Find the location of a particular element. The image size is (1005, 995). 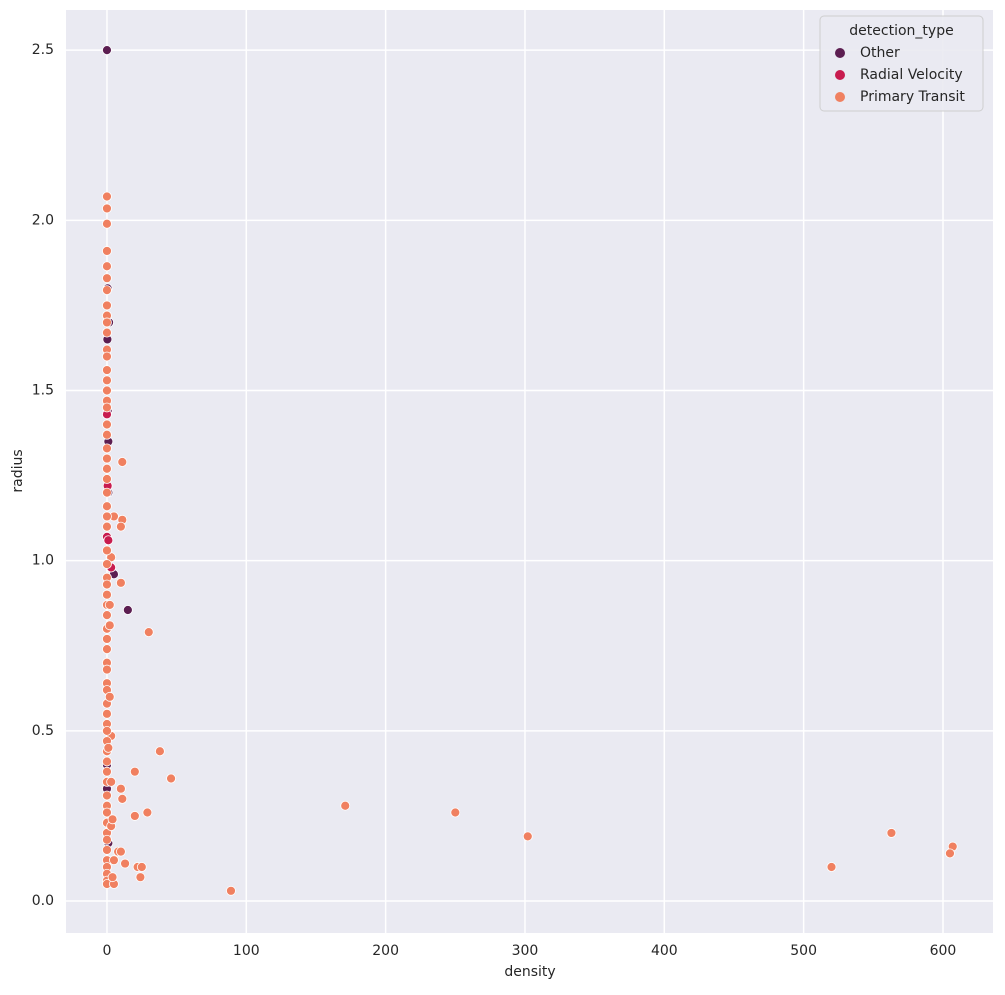

x-tick-label: 0 is located at coordinates (107, 951).